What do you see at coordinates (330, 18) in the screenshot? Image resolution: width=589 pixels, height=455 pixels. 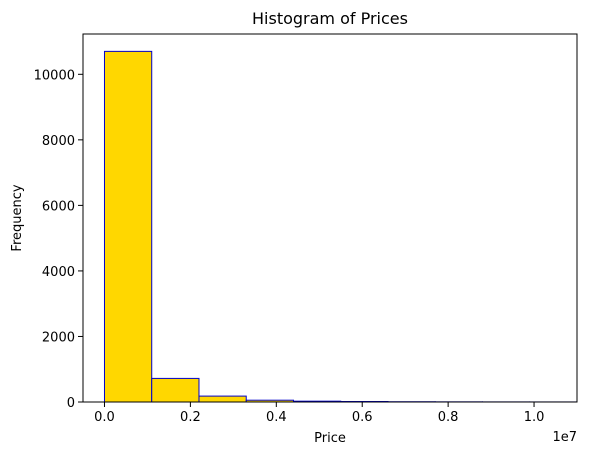 I see `chart-title: Histogram of Prices` at bounding box center [330, 18].